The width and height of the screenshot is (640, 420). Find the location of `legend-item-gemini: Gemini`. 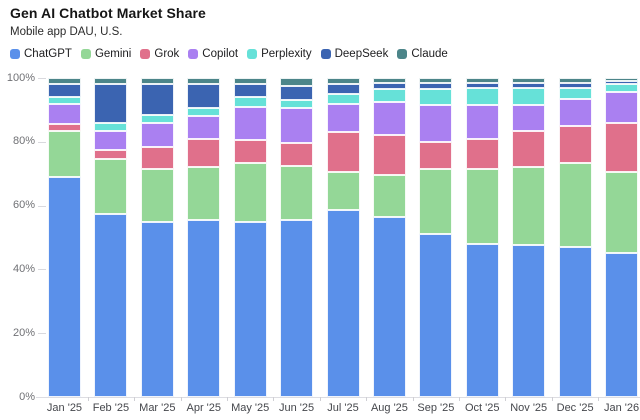

legend-item-gemini: Gemini is located at coordinates (106, 54).